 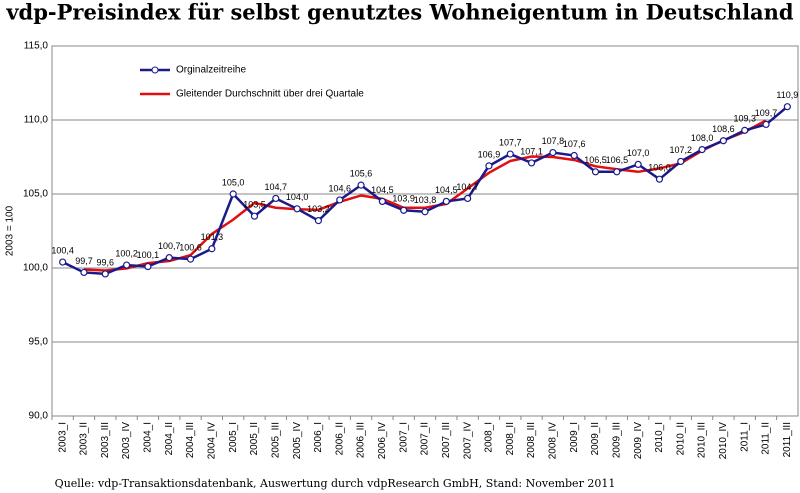 What do you see at coordinates (126, 253) in the screenshot?
I see `value-label: 100,2` at bounding box center [126, 253].